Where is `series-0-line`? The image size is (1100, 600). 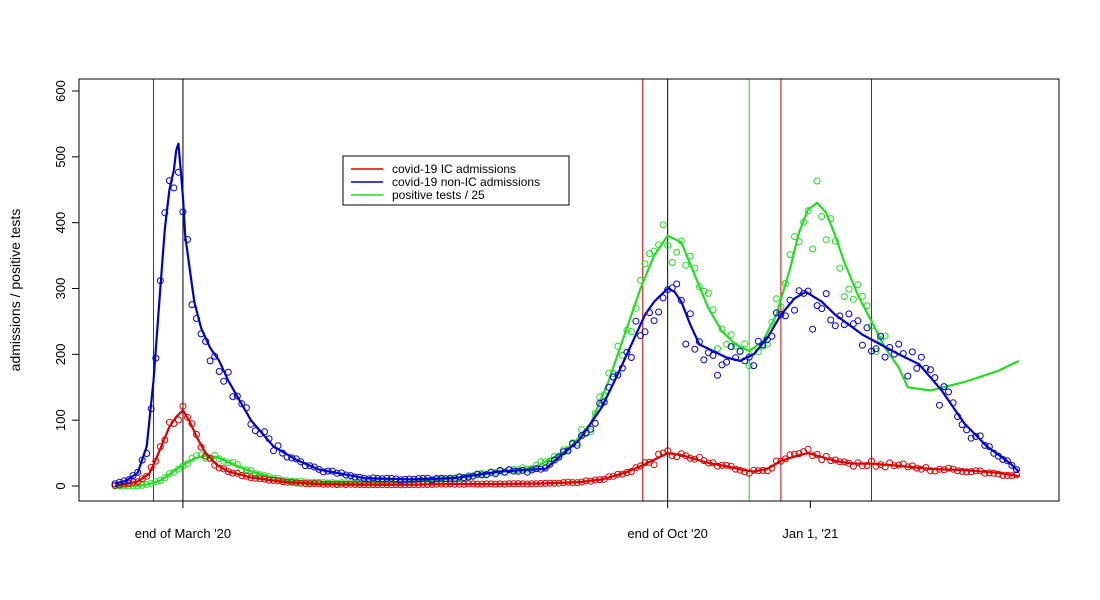
series-0-line is located at coordinates (566, 448).